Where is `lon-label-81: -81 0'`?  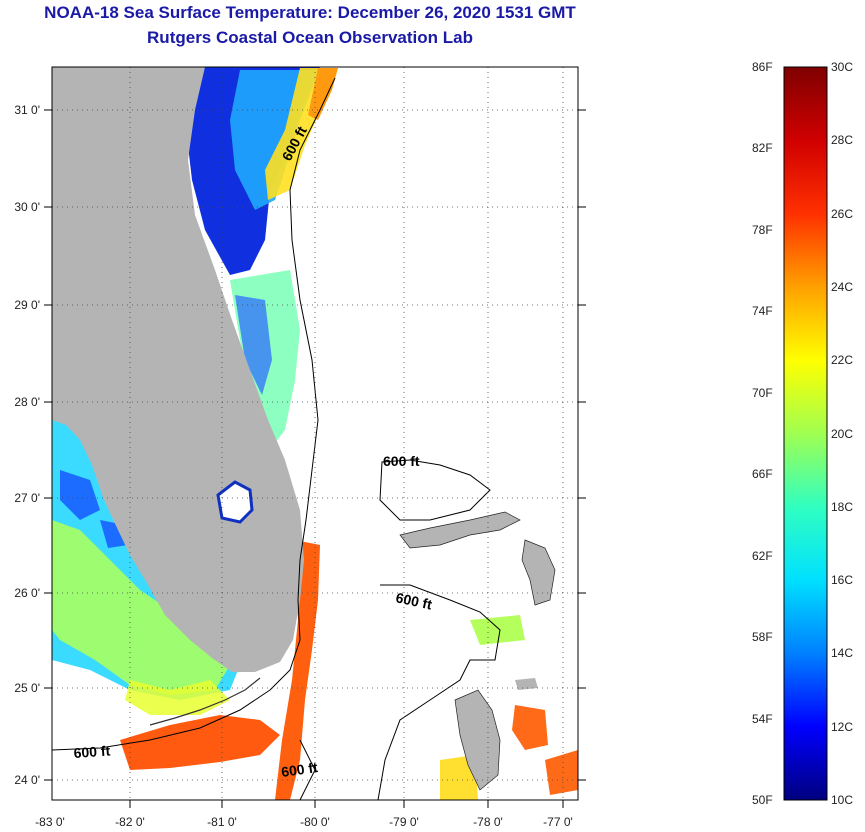 lon-label-81: -81 0' is located at coordinates (222, 822).